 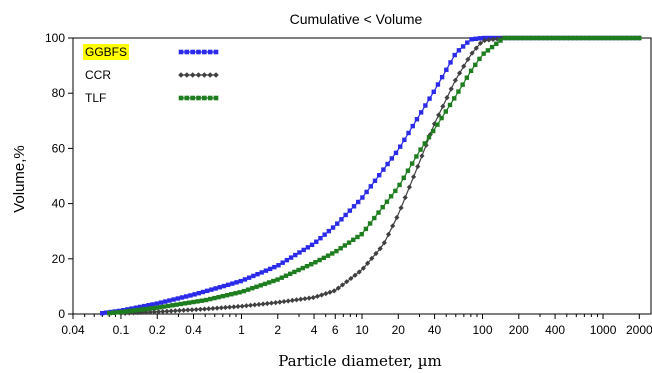 I want to click on y-axis-ticks: 0 20 40 60 80 100, so click(x=59, y=176).